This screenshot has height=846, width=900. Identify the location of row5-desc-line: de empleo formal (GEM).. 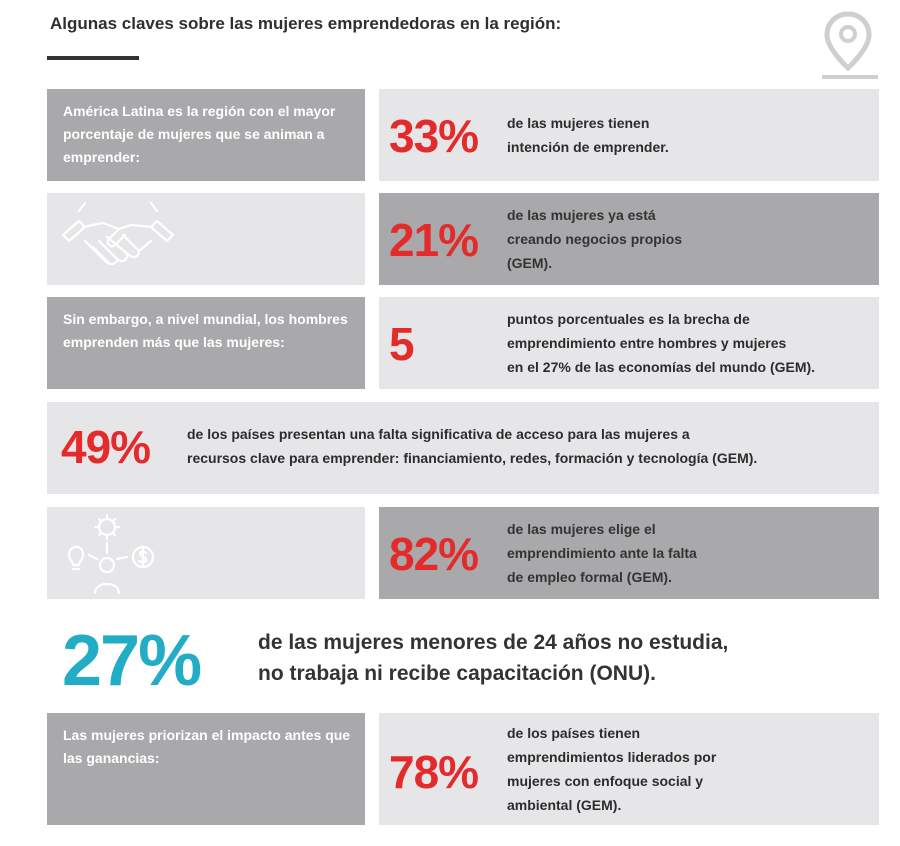
(589, 577).